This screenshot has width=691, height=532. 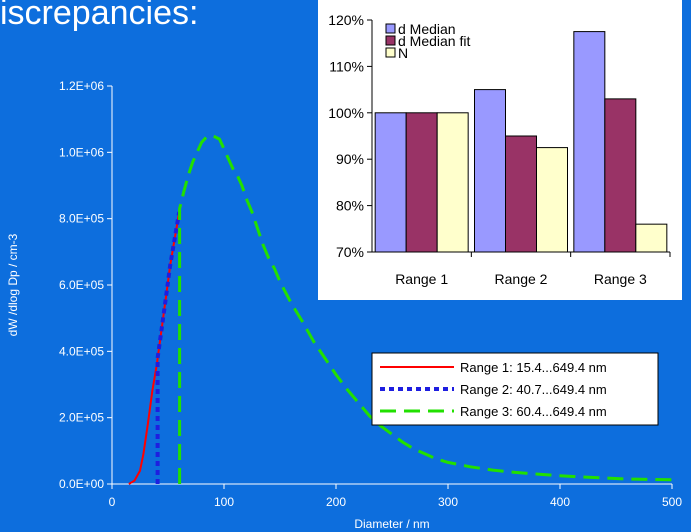 I want to click on y-tick-label: 8.0E+05, so click(x=81, y=219).